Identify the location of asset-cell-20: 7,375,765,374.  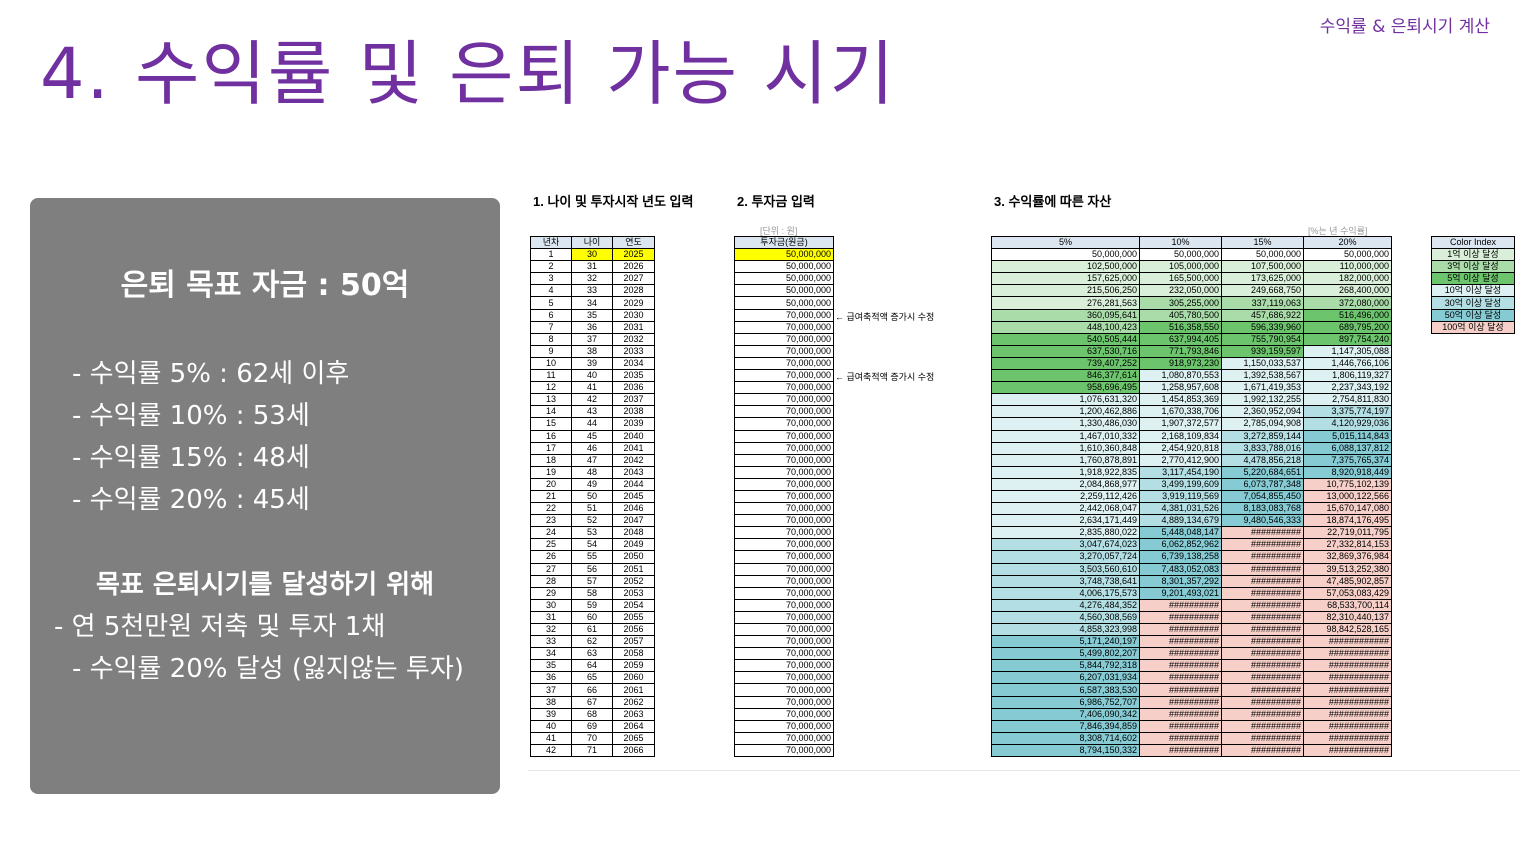
(1347, 460).